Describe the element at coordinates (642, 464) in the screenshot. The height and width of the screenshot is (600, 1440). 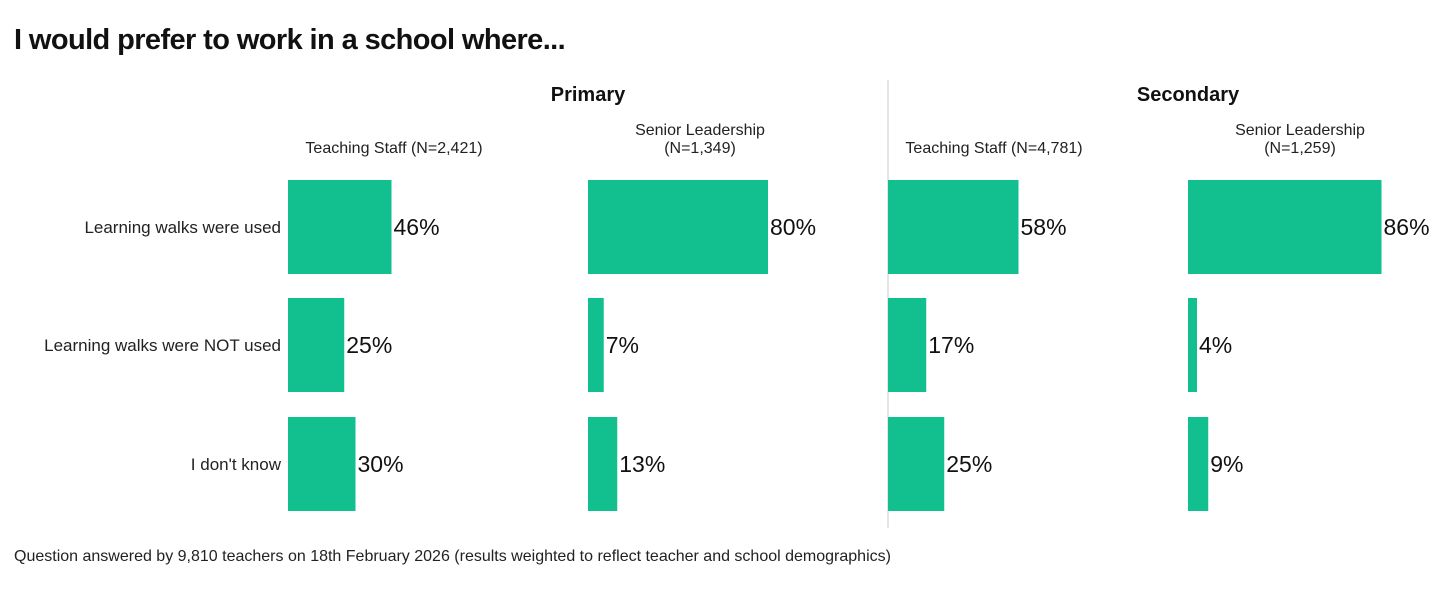
I see `bar-value-label: 13%` at that location.